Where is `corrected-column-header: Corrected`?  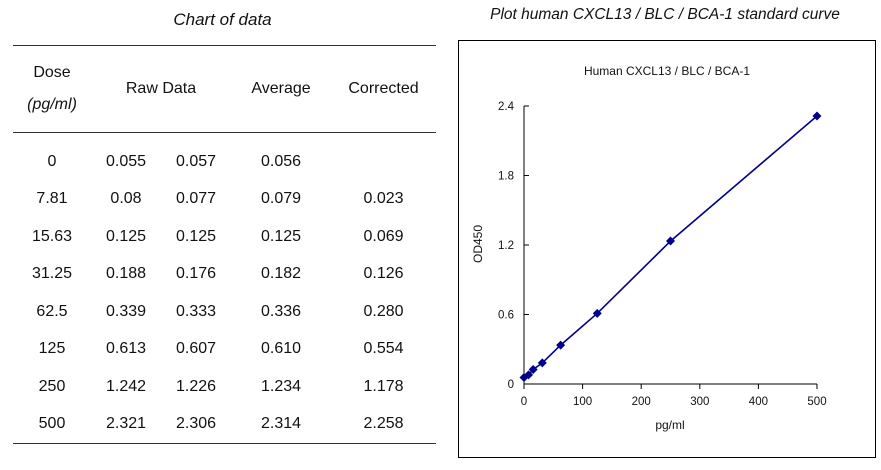
corrected-column-header: Corrected is located at coordinates (383, 89).